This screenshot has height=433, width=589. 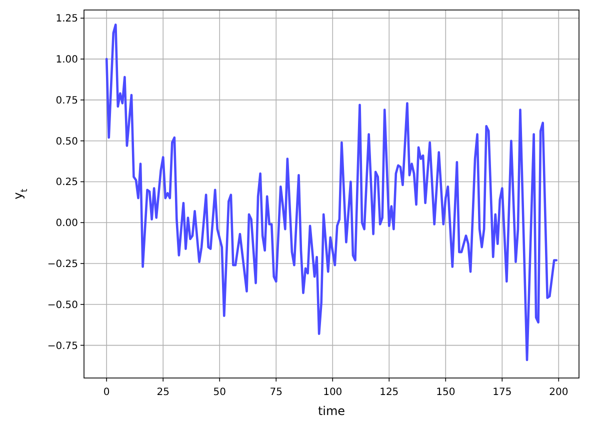 I want to click on x-tick-label: 175, so click(x=502, y=392).